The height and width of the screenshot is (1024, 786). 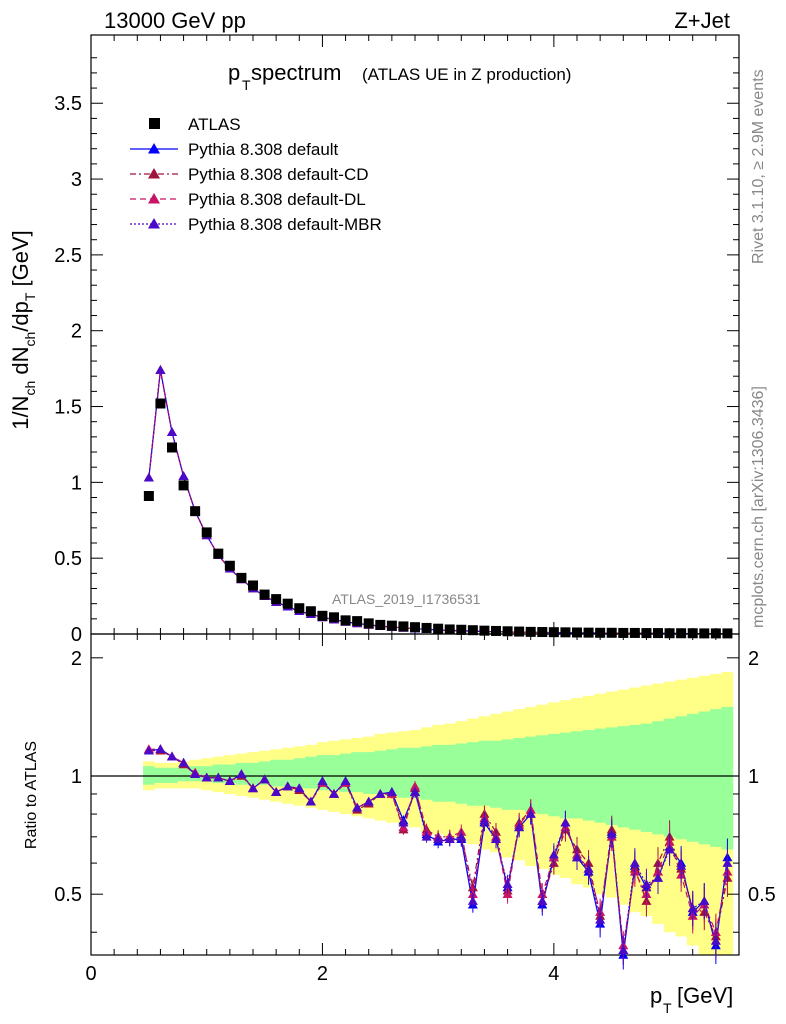 What do you see at coordinates (76, 659) in the screenshot?
I see `ratio-y-tick-label: 2` at bounding box center [76, 659].